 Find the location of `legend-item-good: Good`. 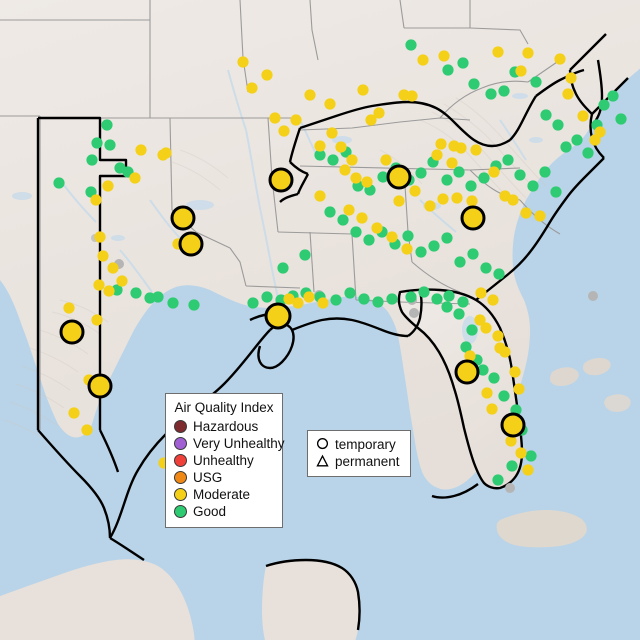

legend-item-good: Good is located at coordinates (224, 511).